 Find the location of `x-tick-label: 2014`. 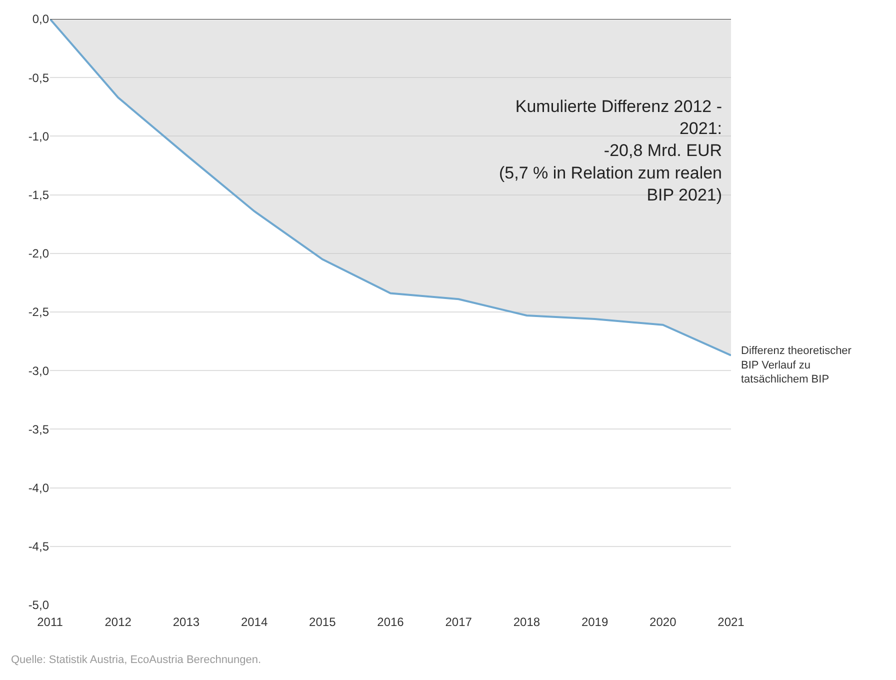

x-tick-label: 2014 is located at coordinates (254, 622).